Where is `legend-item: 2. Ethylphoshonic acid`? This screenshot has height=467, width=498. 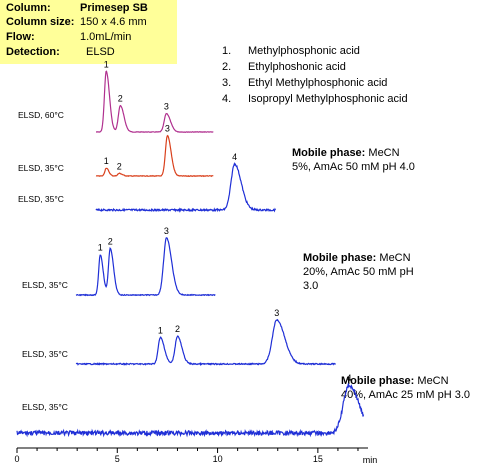 legend-item: 2. Ethylphoshonic acid is located at coordinates (315, 68).